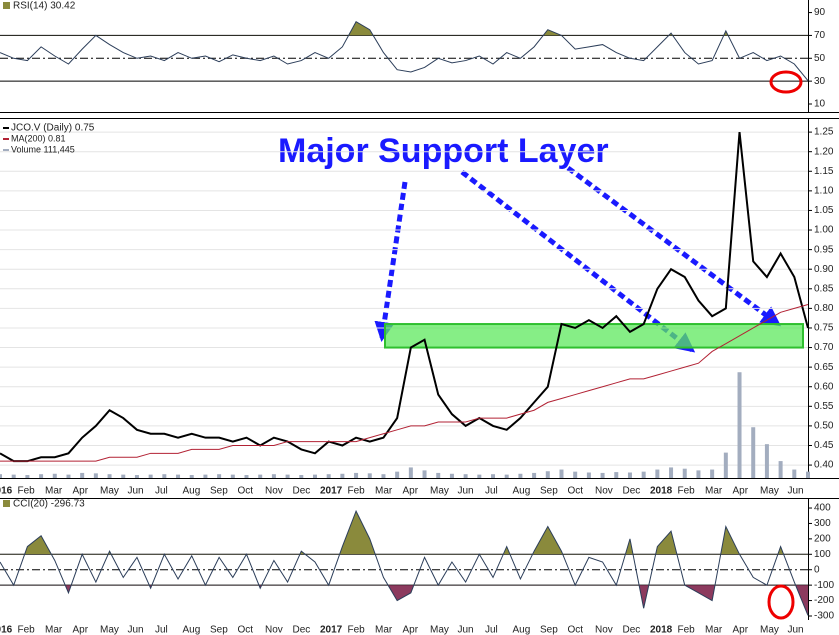  Describe the element at coordinates (820, 58) in the screenshot. I see `y-tick-label: 50` at that location.